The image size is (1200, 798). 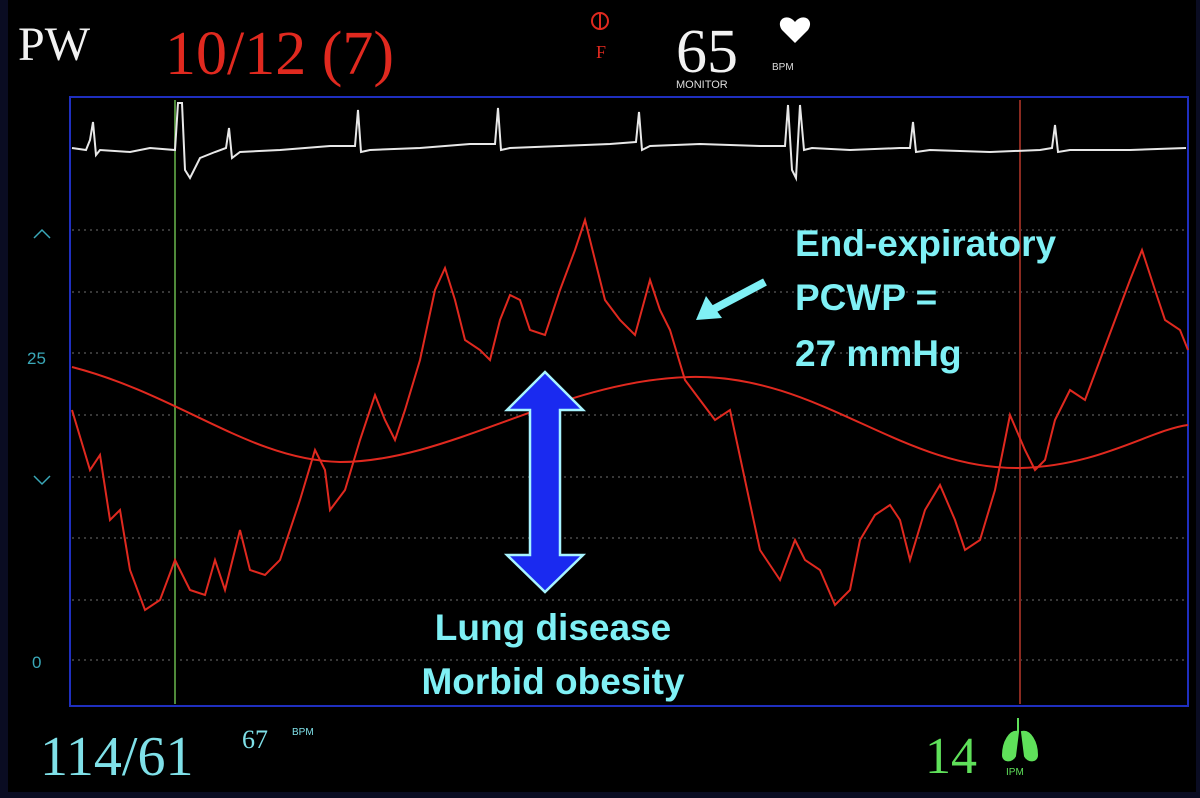 I want to click on double-arrow, so click(x=545, y=482).